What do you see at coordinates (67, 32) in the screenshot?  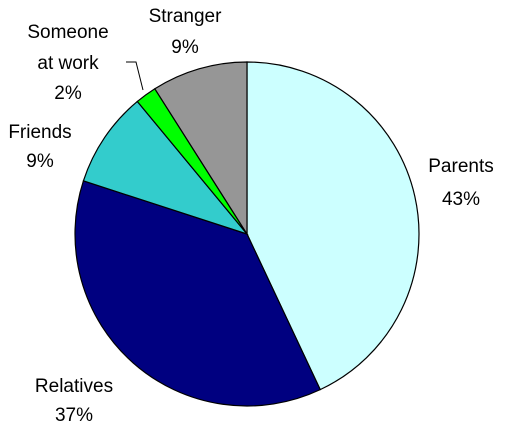 I see `label-someone-at-work-line1: Someone` at bounding box center [67, 32].